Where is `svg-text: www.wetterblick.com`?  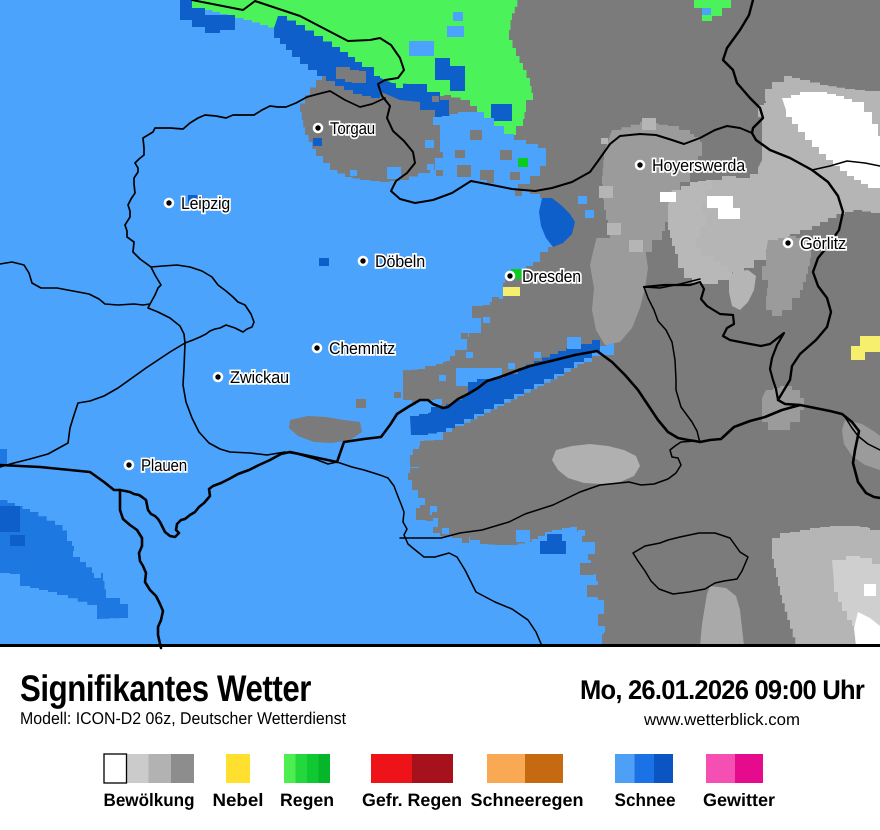
svg-text: www.wetterblick.com is located at coordinates (721, 720).